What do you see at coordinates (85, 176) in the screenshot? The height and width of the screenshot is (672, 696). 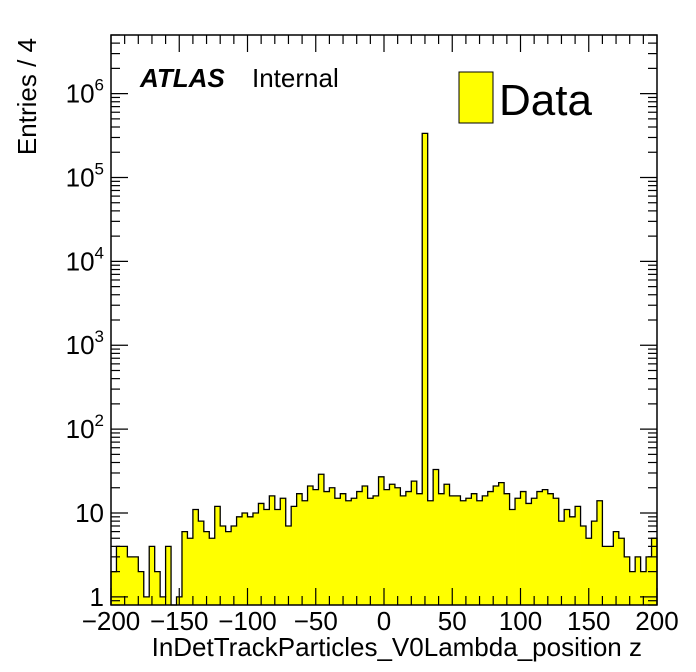 I see `y-tick-label: 10⁵` at bounding box center [85, 176].